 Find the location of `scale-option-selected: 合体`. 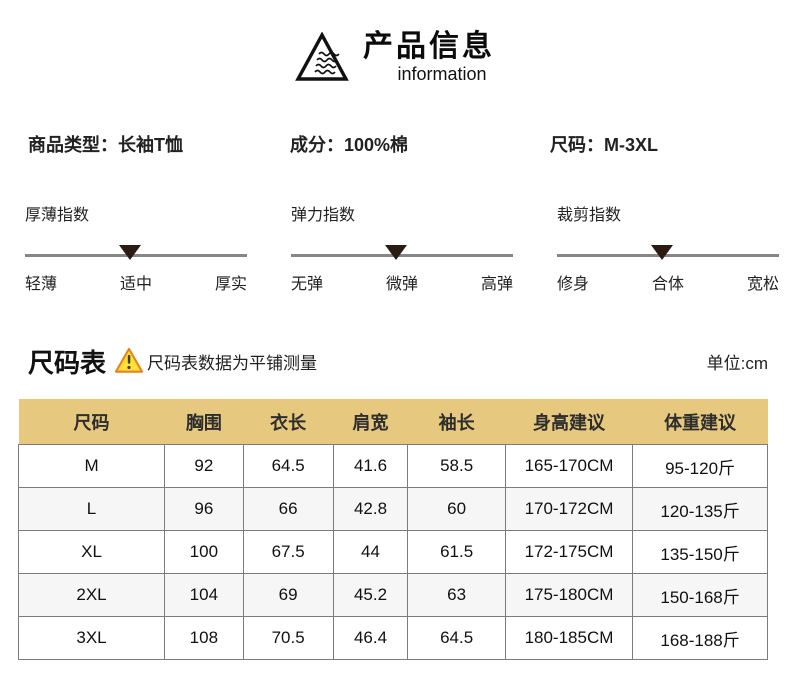

scale-option-selected: 合体 is located at coordinates (667, 284).